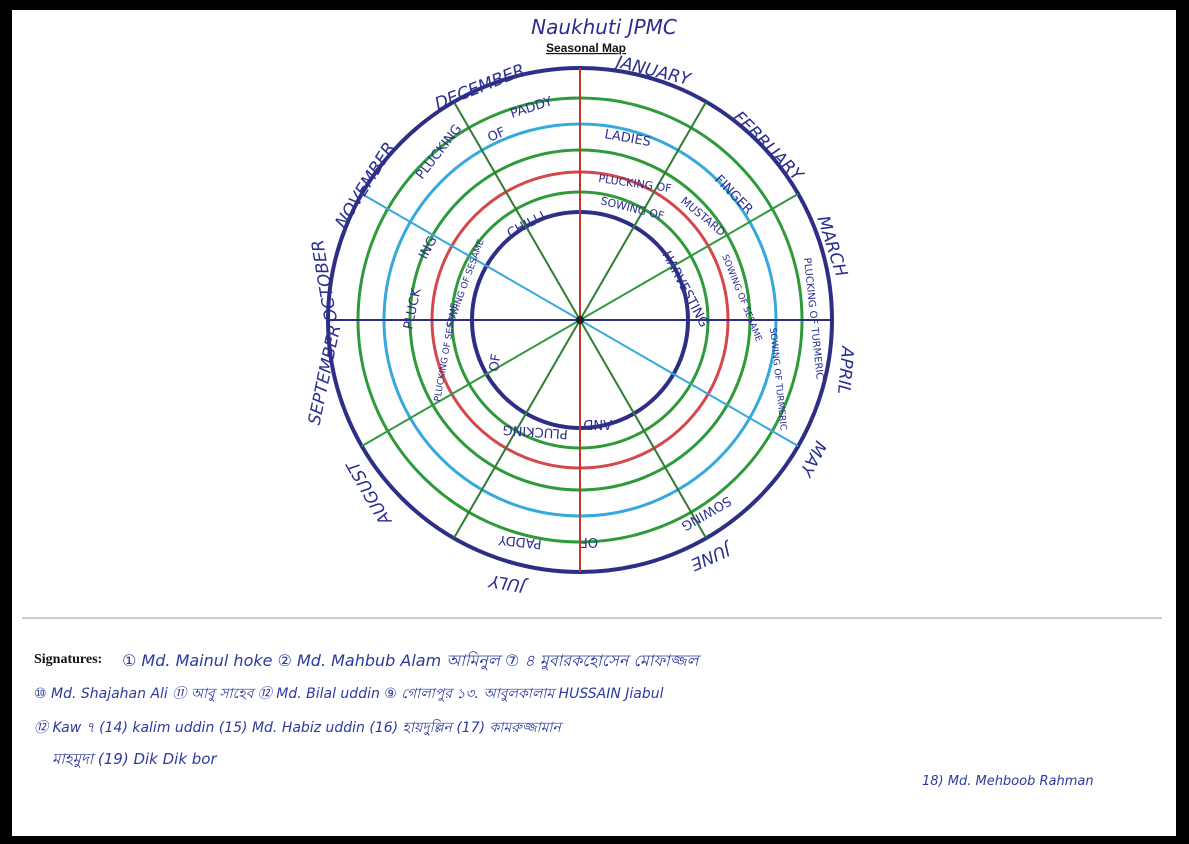 The width and height of the screenshot is (1189, 844). Describe the element at coordinates (526, 225) in the screenshot. I see `chilli-label: CHILLI` at that location.